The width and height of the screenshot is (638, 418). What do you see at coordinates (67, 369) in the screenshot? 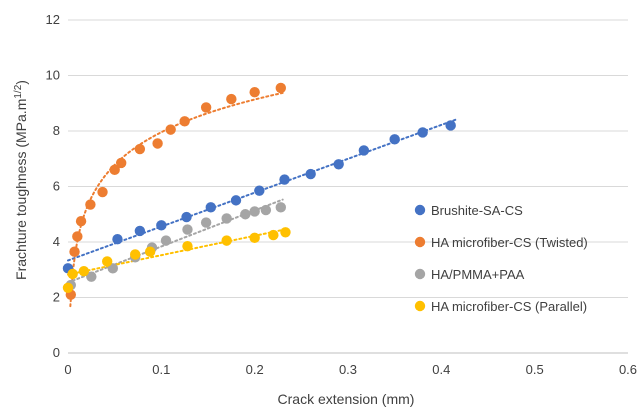
I see `x-tick-label: 0` at bounding box center [67, 369].